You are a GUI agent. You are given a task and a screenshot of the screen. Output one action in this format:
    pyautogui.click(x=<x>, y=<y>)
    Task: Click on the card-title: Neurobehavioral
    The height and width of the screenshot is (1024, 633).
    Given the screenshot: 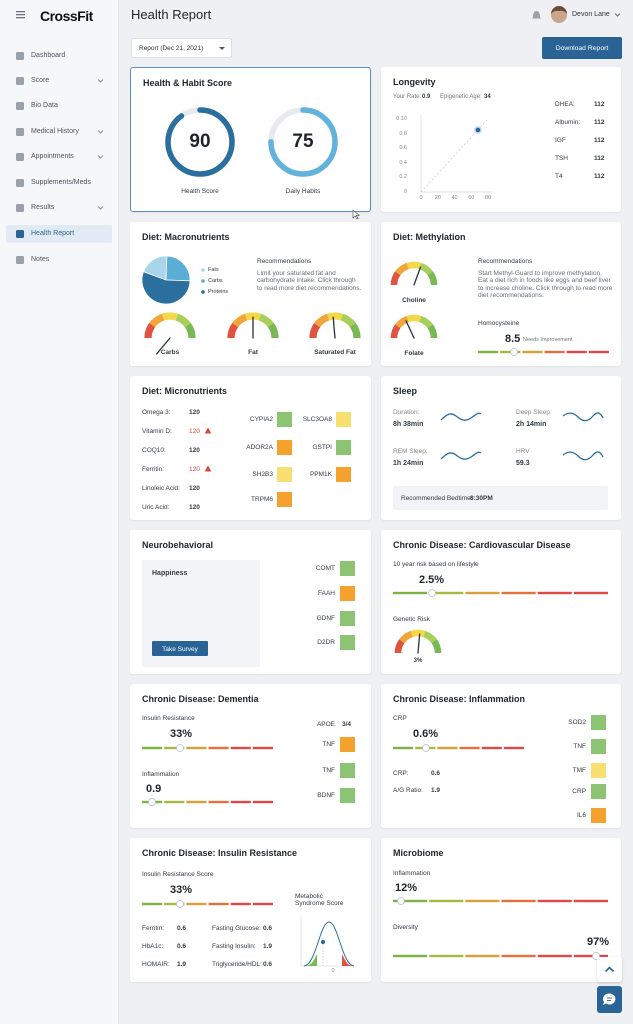 What is the action you would take?
    pyautogui.click(x=178, y=545)
    